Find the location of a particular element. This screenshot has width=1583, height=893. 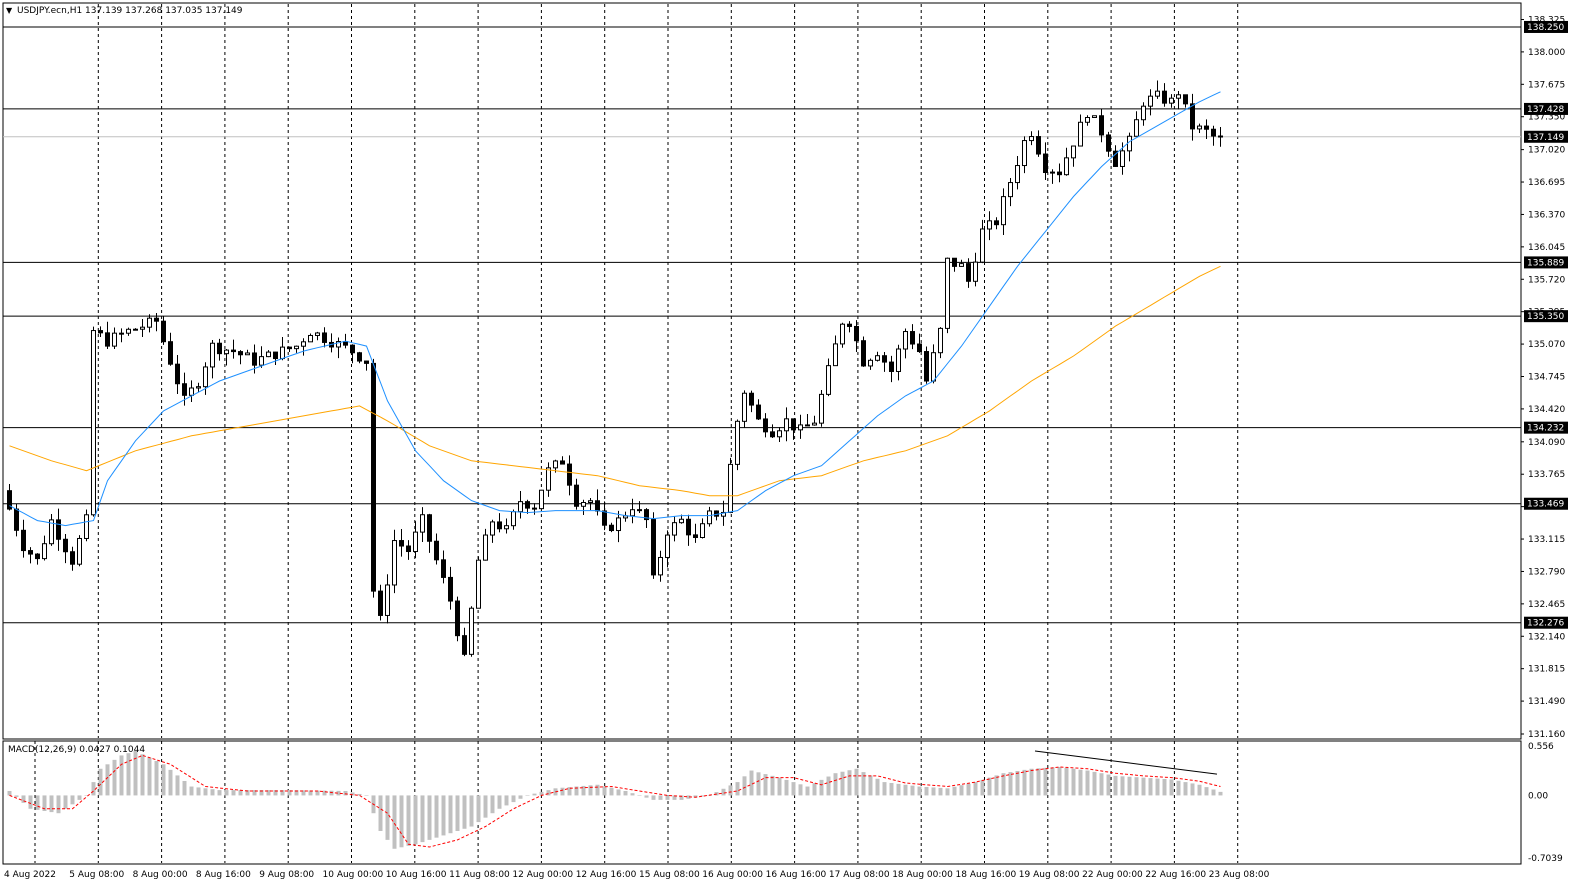

price-level-badge-label: 138.250 is located at coordinates (1545, 28).